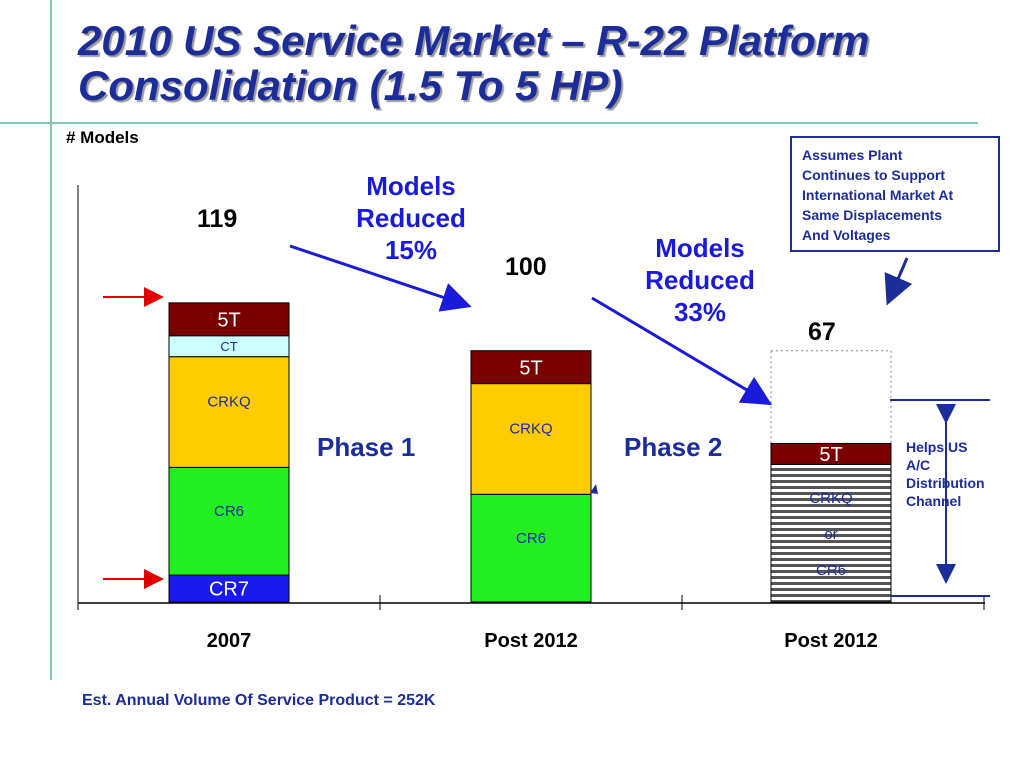 The width and height of the screenshot is (1024, 768). What do you see at coordinates (937, 447) in the screenshot?
I see `helps-line: Helps US` at bounding box center [937, 447].